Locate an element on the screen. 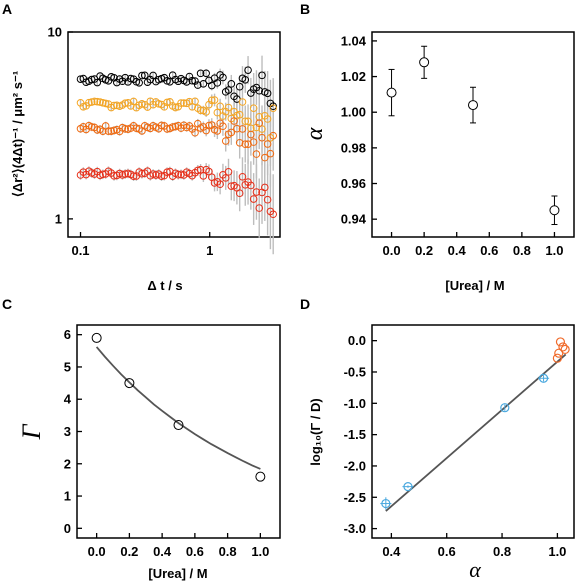 The width and height of the screenshot is (581, 581). panel-a-xlabel: Δ t / s is located at coordinates (164, 285).